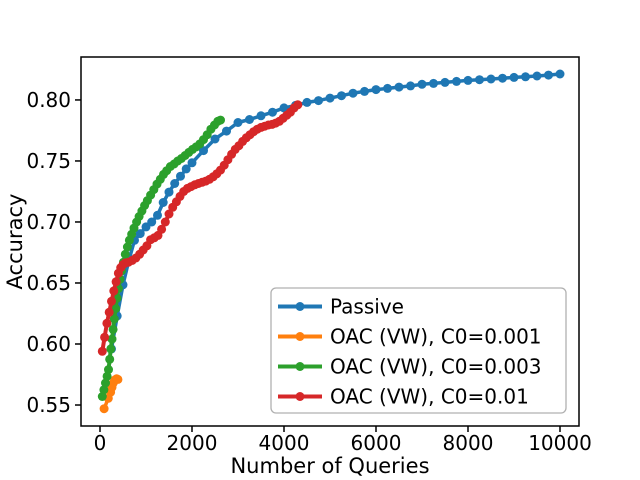 The width and height of the screenshot is (640, 480). Describe the element at coordinates (192, 443) in the screenshot. I see `x-tick-label: 2000` at that location.